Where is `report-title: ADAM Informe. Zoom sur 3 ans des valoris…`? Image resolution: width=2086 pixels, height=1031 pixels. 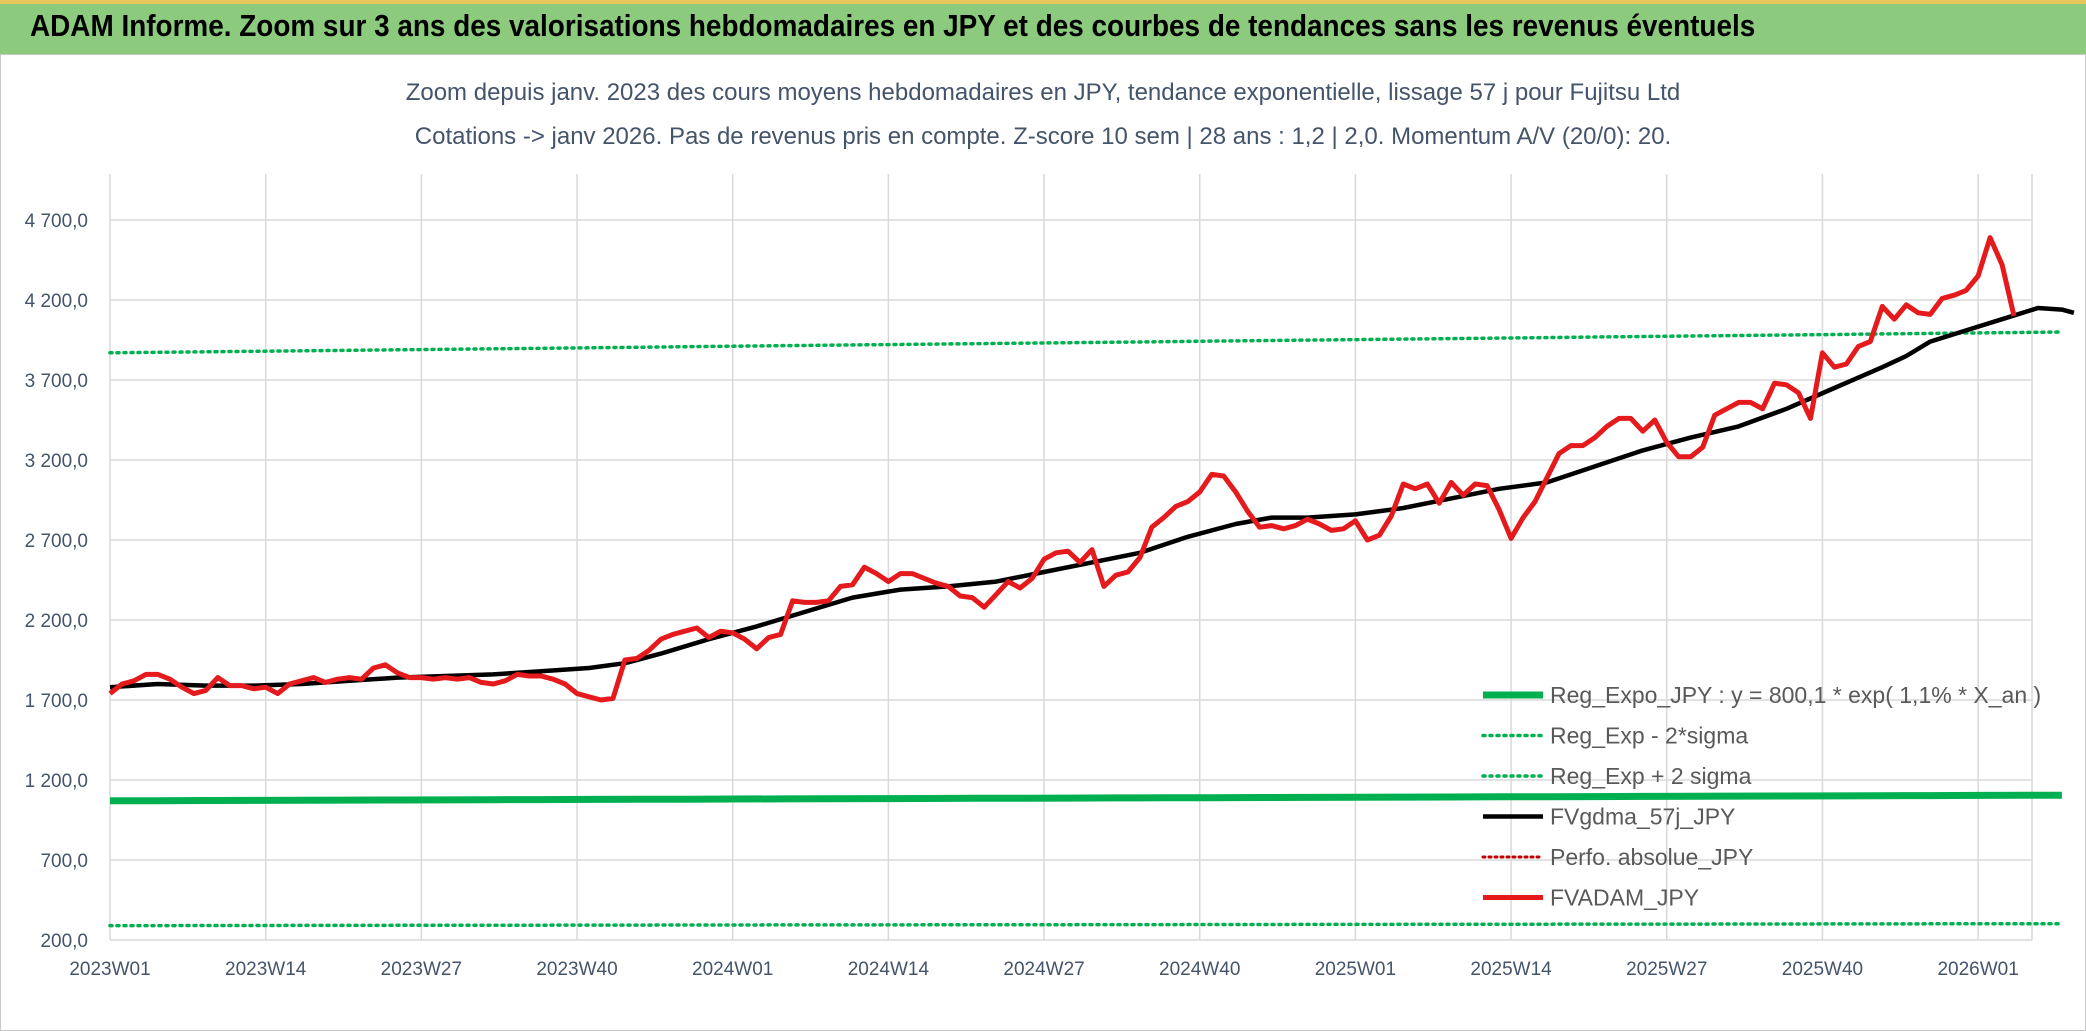 report-title: ADAM Informe. Zoom sur 3 ans des valoris… is located at coordinates (893, 25).